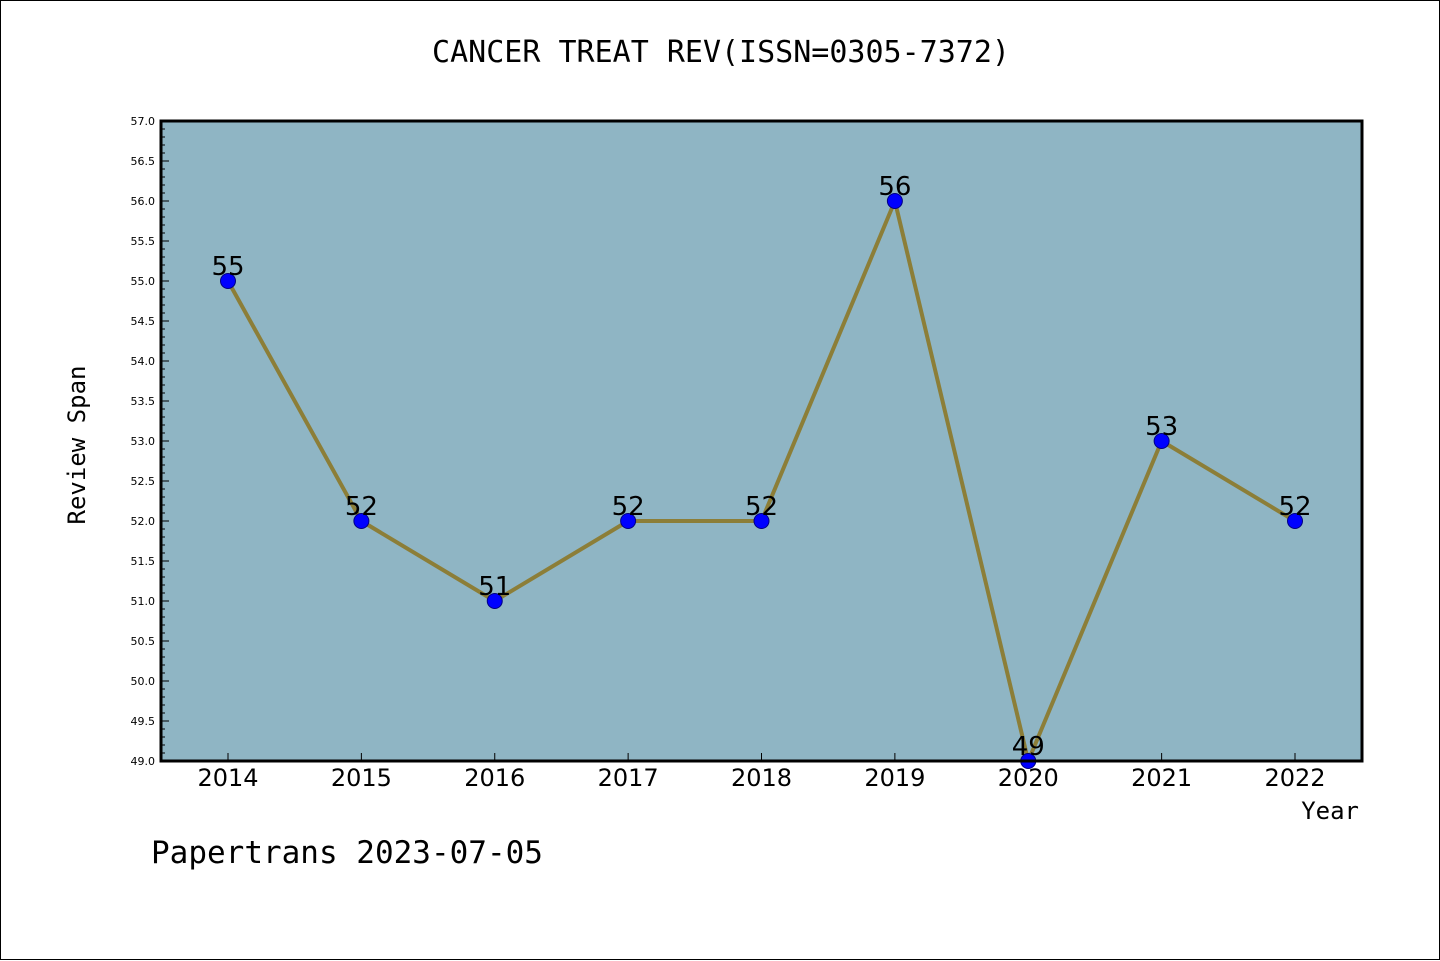 The height and width of the screenshot is (961, 1440). Describe the element at coordinates (143, 521) in the screenshot. I see `y-tick-label: 52.0` at that location.